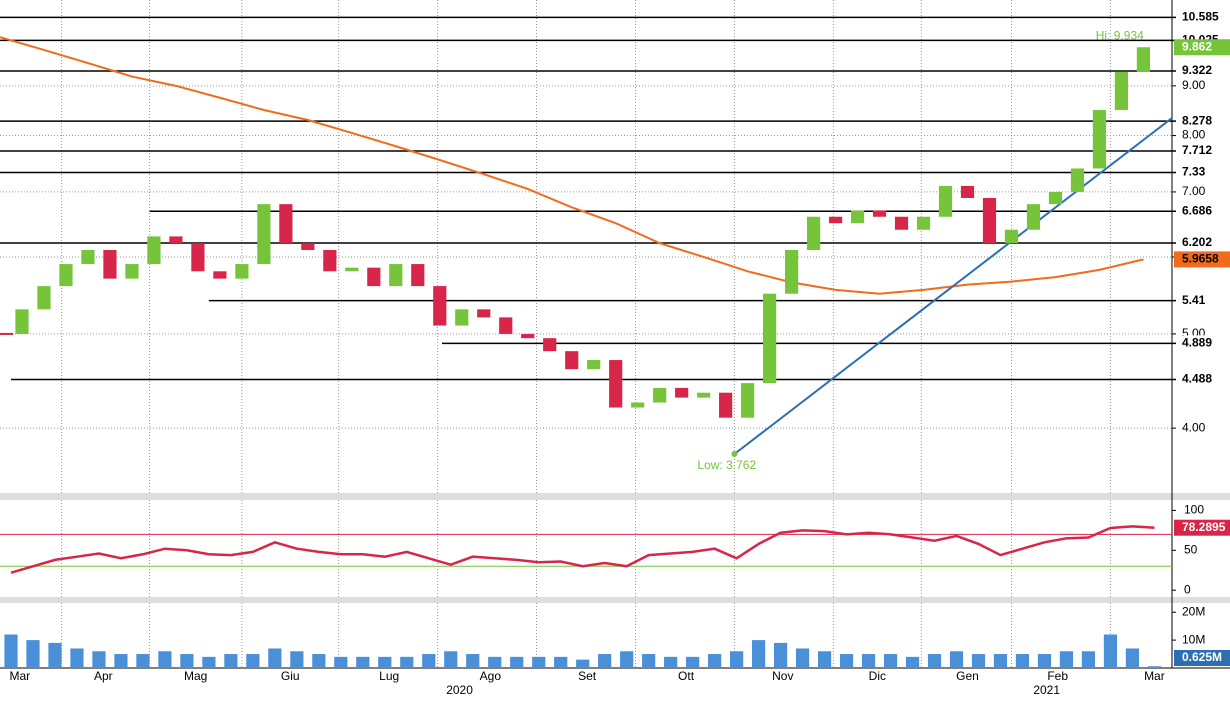 The image size is (1230, 703). I want to click on x-tick-label: Ott, so click(686, 676).